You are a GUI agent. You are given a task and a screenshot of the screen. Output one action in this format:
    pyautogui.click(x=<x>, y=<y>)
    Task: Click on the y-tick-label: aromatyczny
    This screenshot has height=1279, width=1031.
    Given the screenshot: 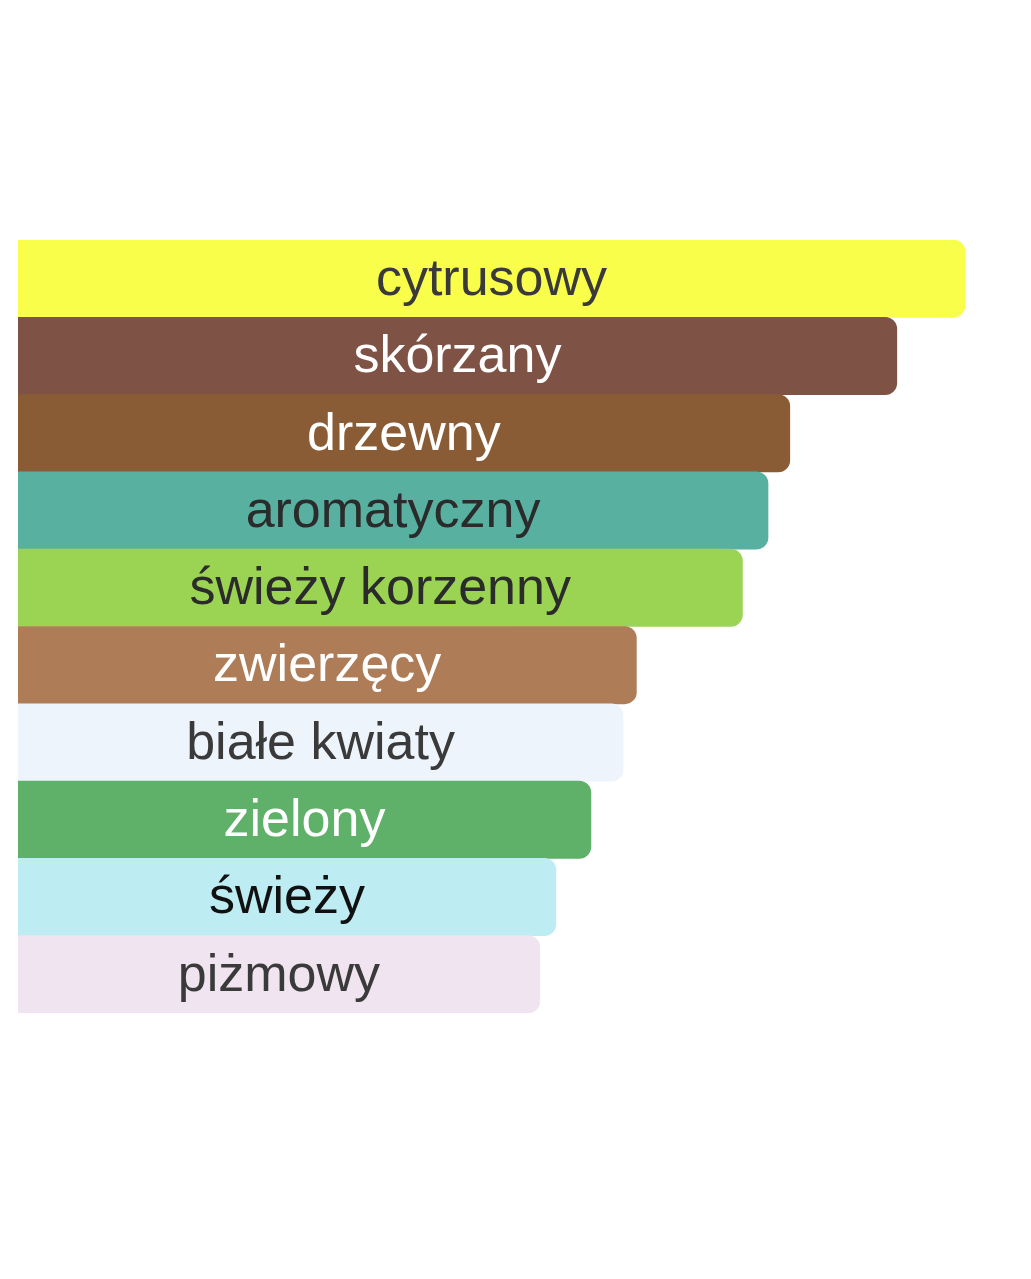 What is the action you would take?
    pyautogui.click(x=393, y=508)
    